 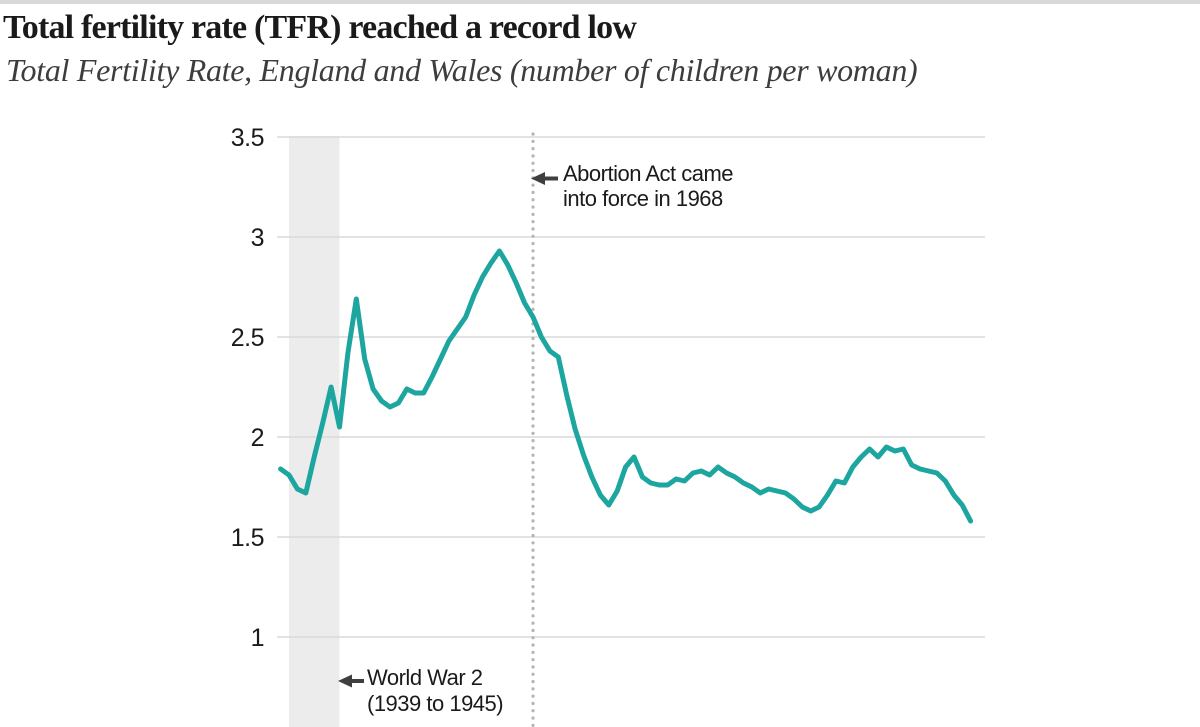 I want to click on abortion-act-arrow, so click(x=544, y=178).